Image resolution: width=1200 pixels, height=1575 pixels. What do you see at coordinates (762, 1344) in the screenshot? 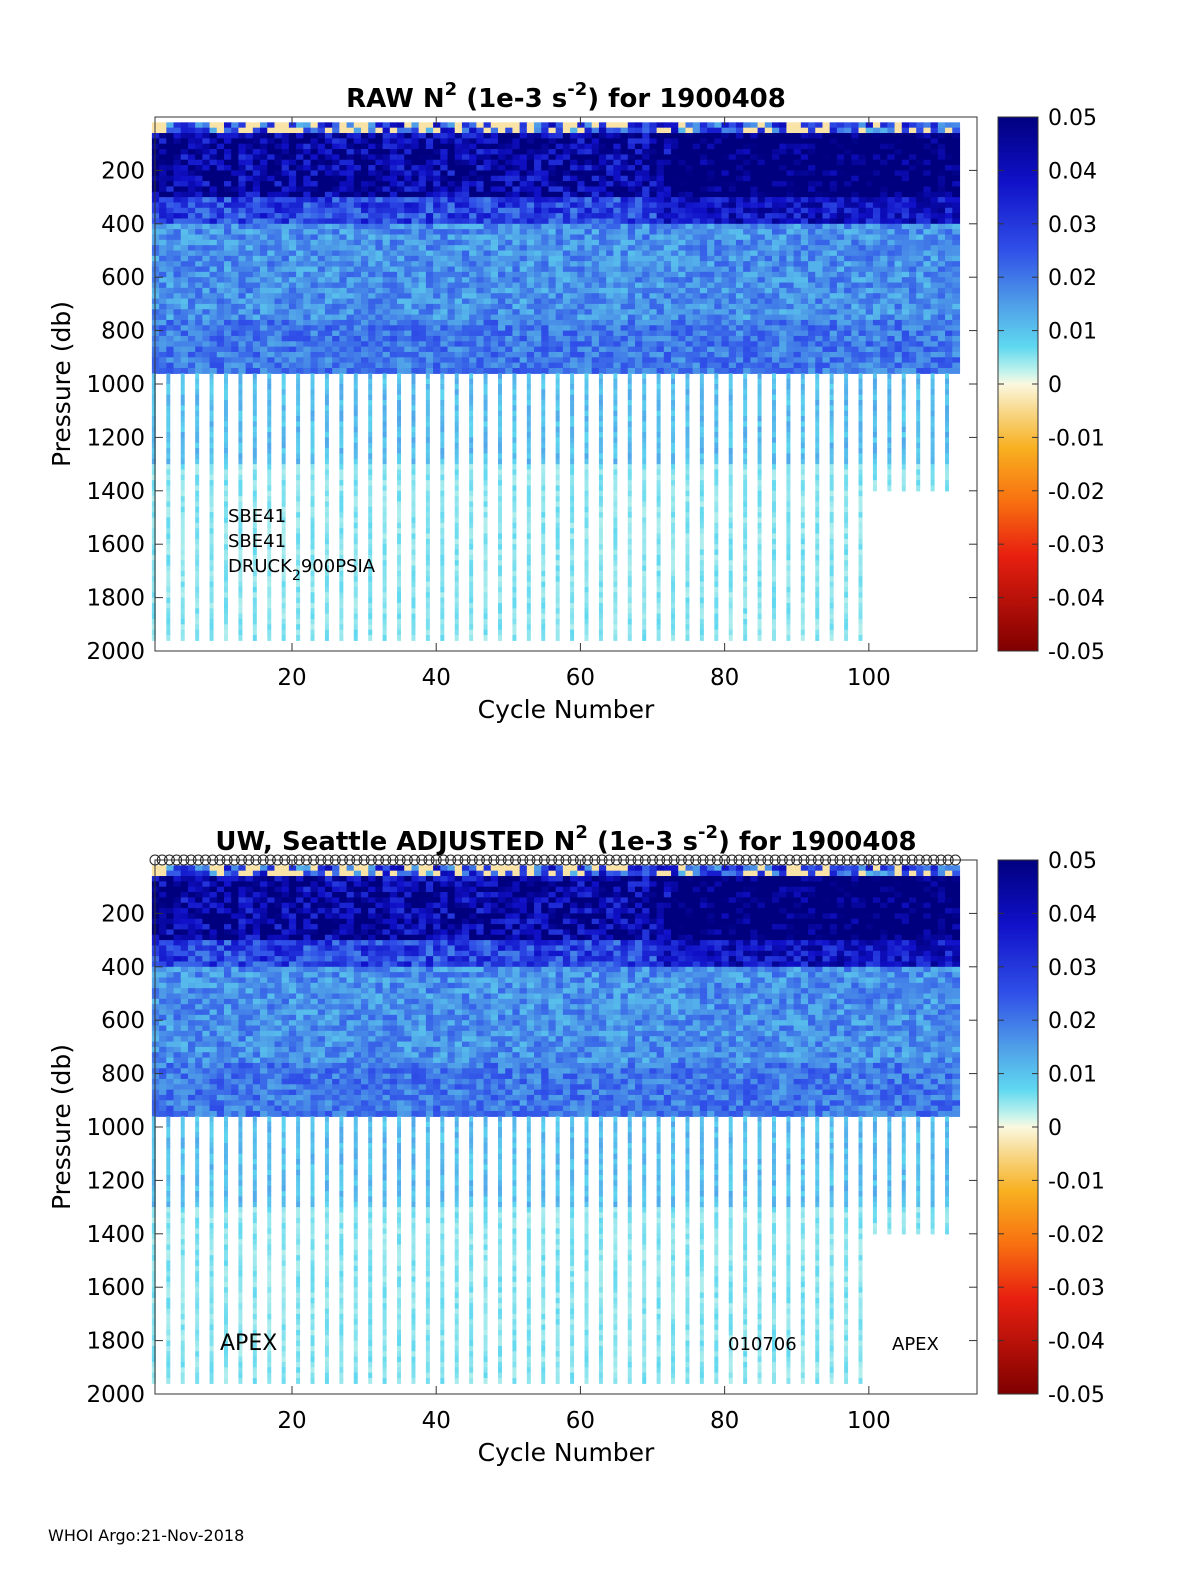
I see `annotation-serial: 010706` at bounding box center [762, 1344].